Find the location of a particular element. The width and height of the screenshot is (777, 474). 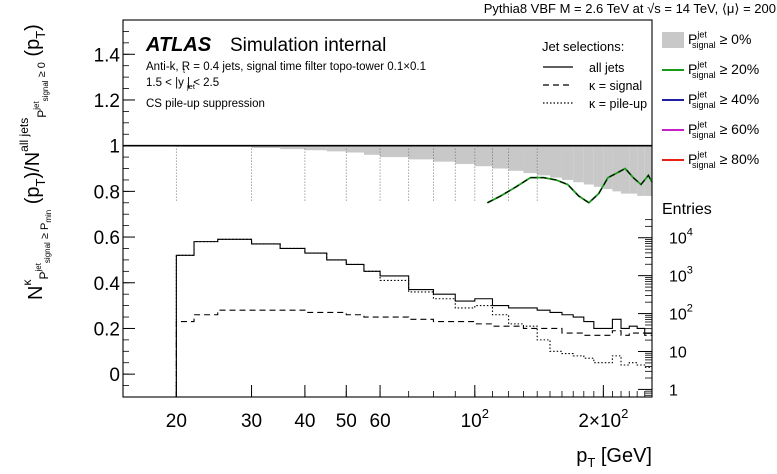

x-axis-title: pT [GeV] is located at coordinates (614, 457).